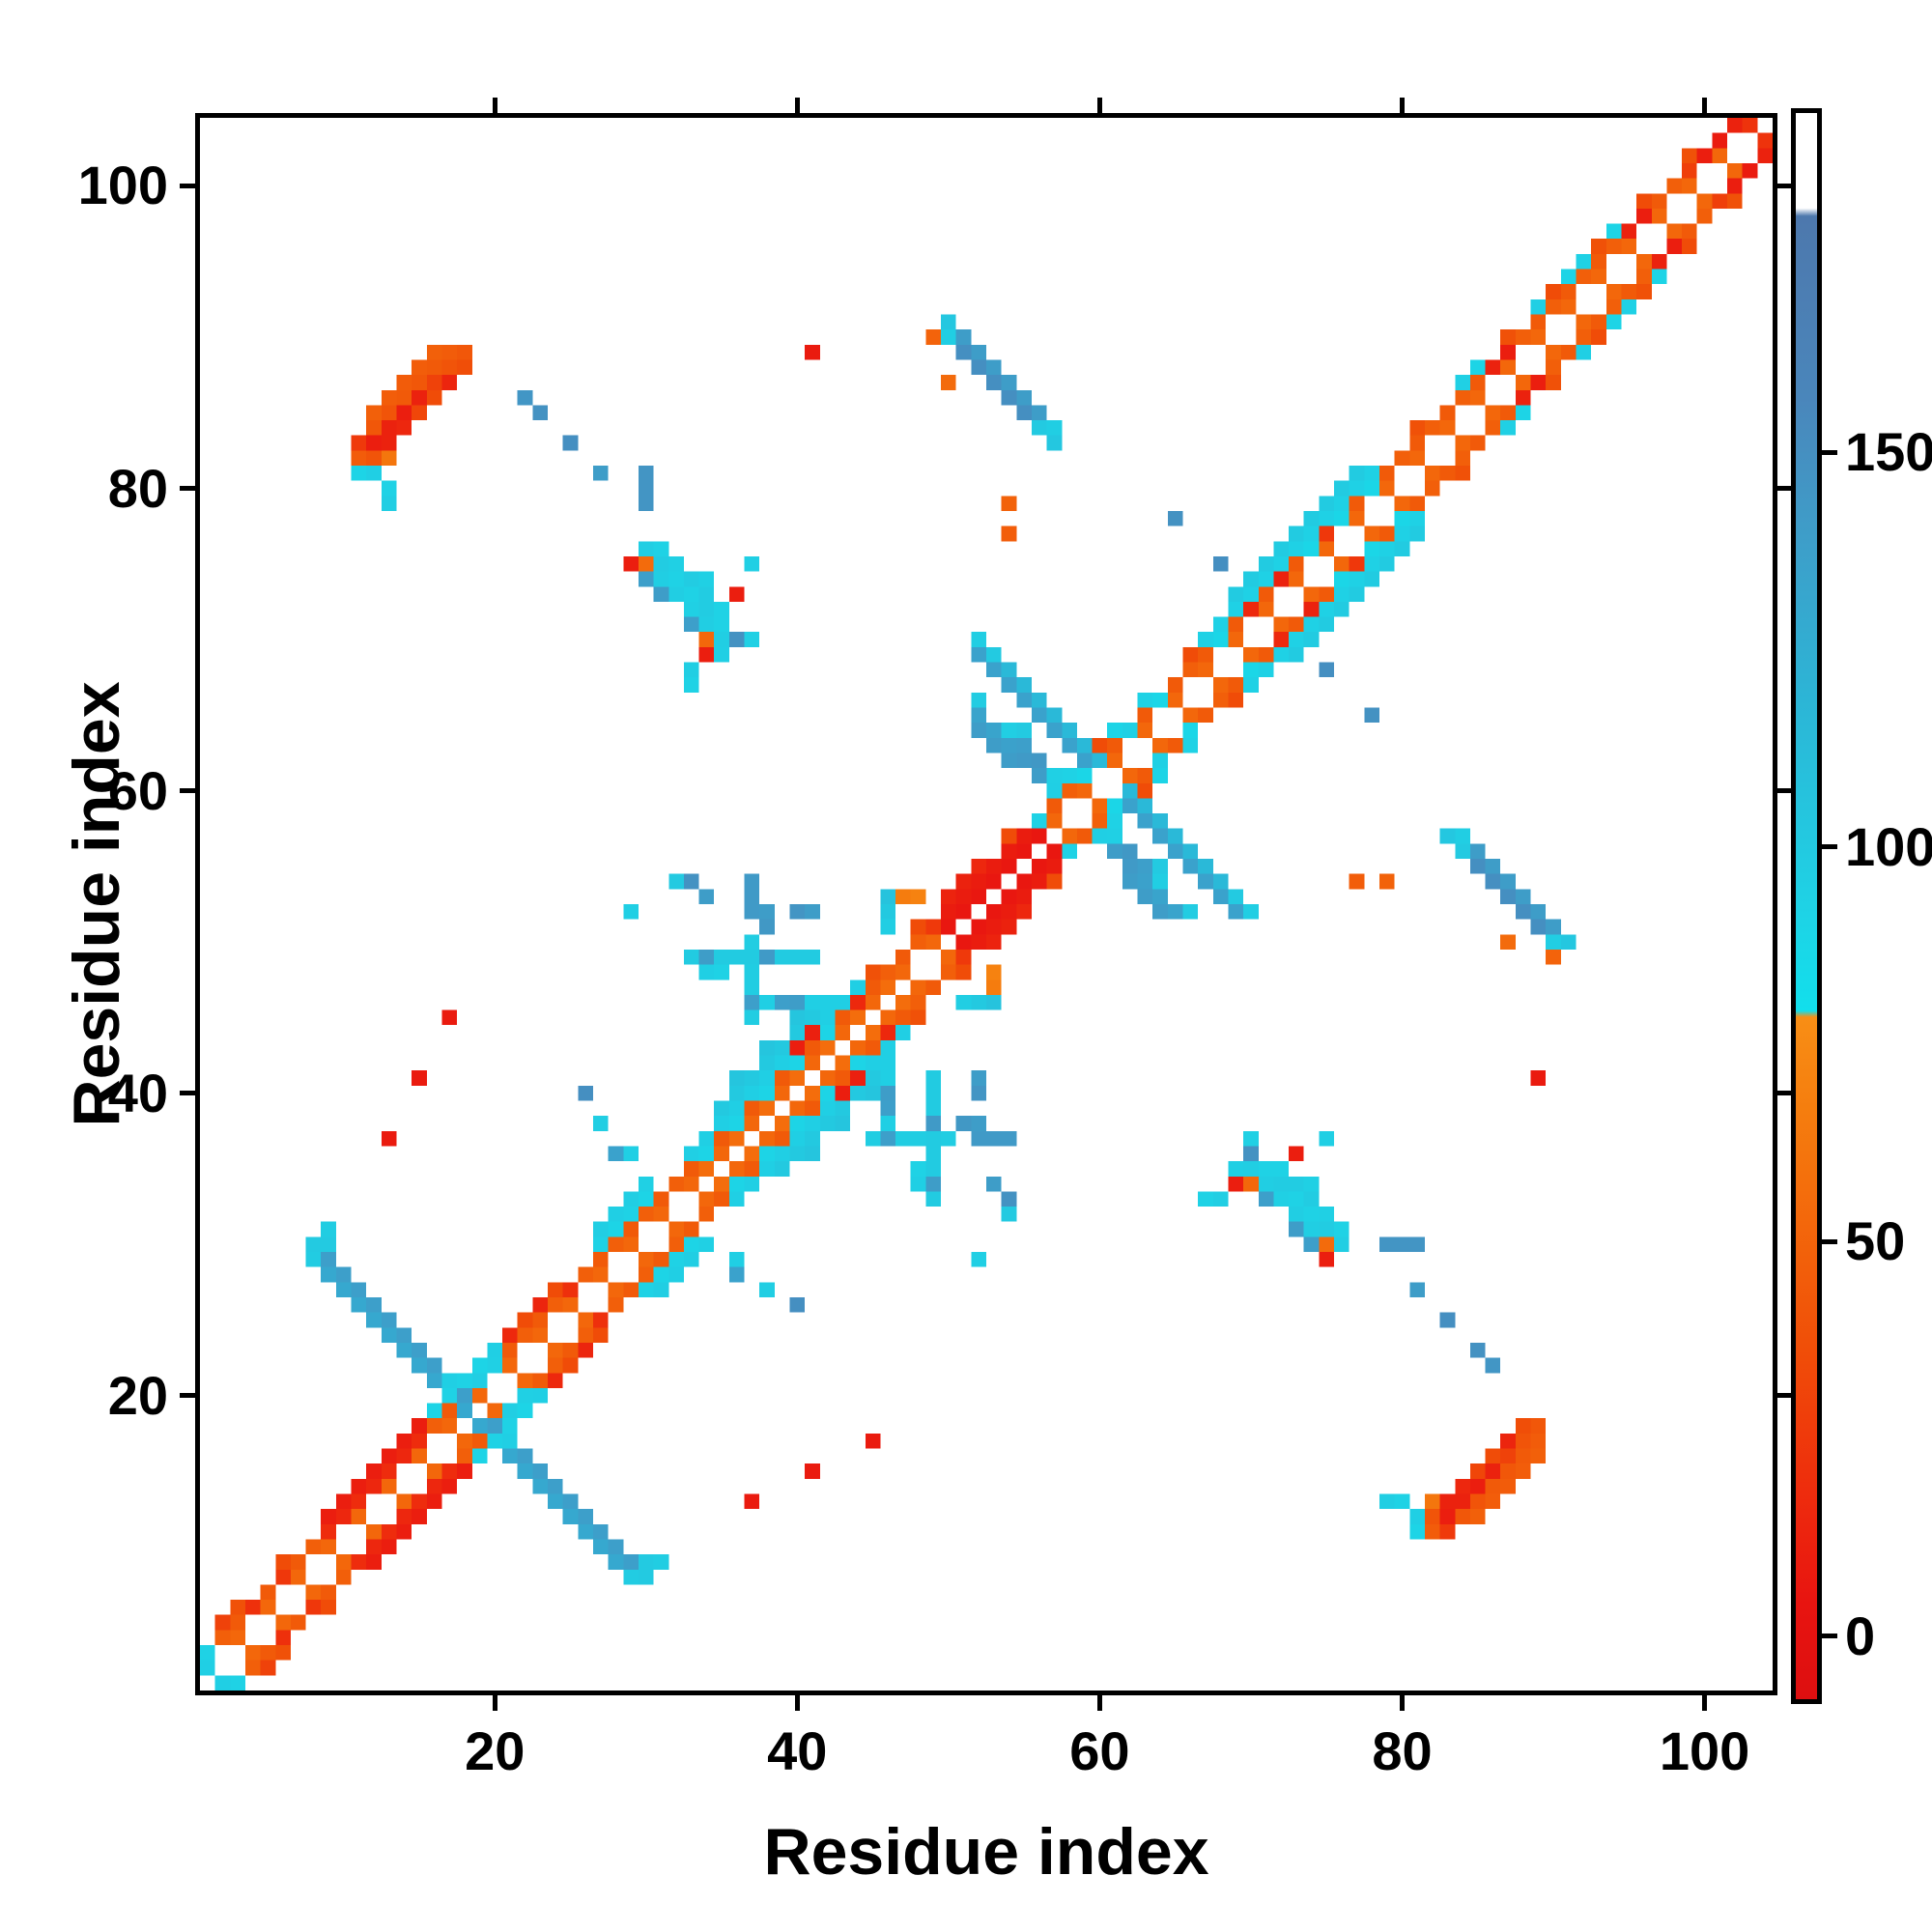 This screenshot has height=1932, width=1932. What do you see at coordinates (797, 1750) in the screenshot?
I see `x-tick-label: 40` at bounding box center [797, 1750].